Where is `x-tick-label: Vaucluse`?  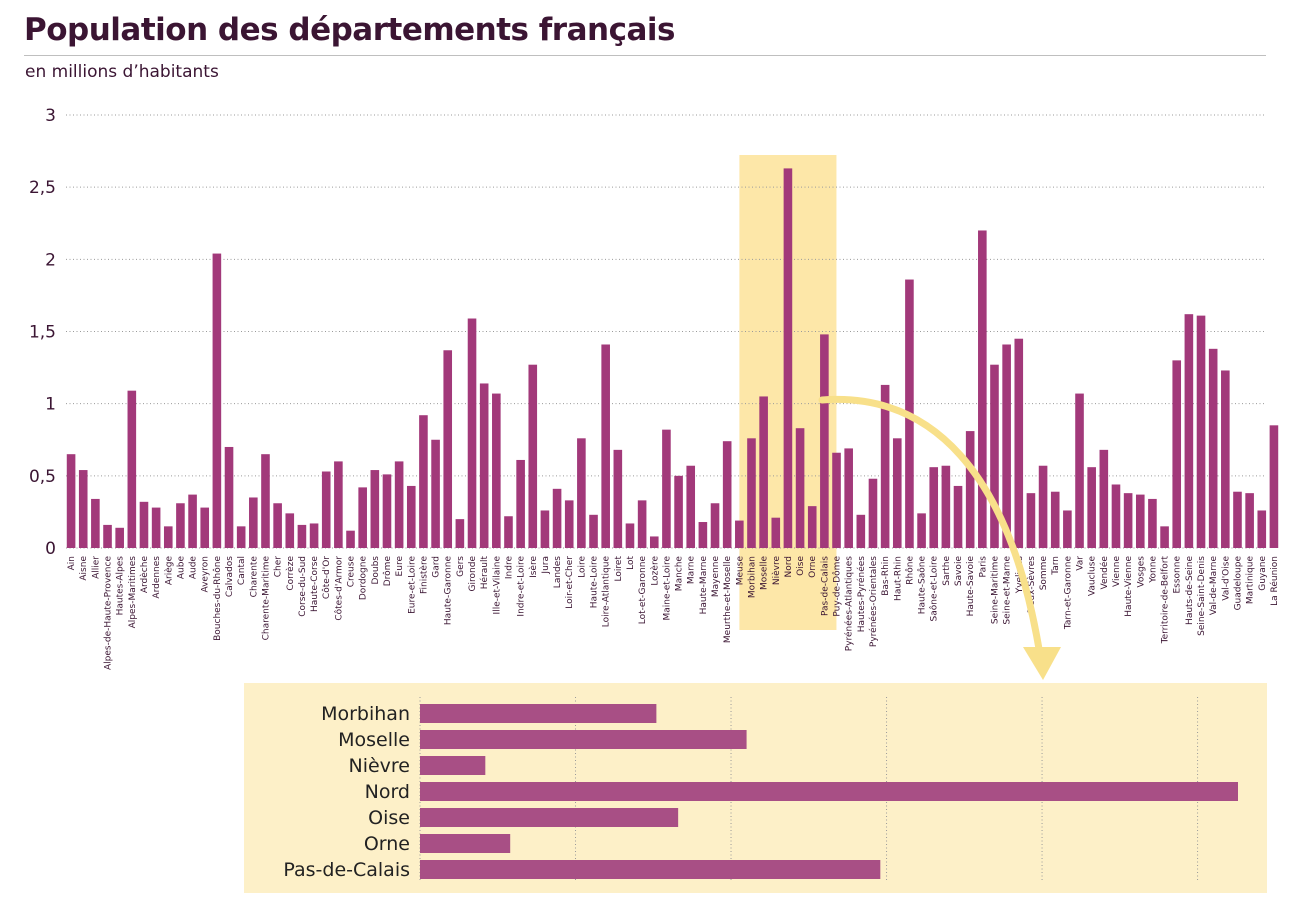
x-tick-label: Vaucluse is located at coordinates (1093, 576).